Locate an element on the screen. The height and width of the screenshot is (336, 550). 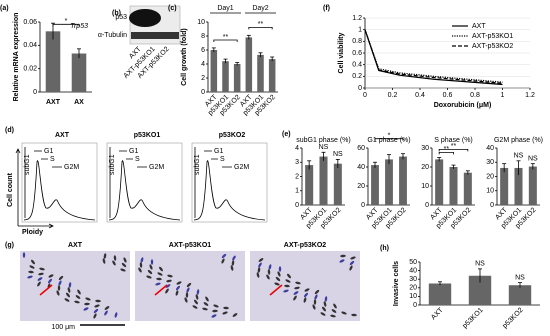
y-tick-label: 40 is located at coordinates (490, 148).